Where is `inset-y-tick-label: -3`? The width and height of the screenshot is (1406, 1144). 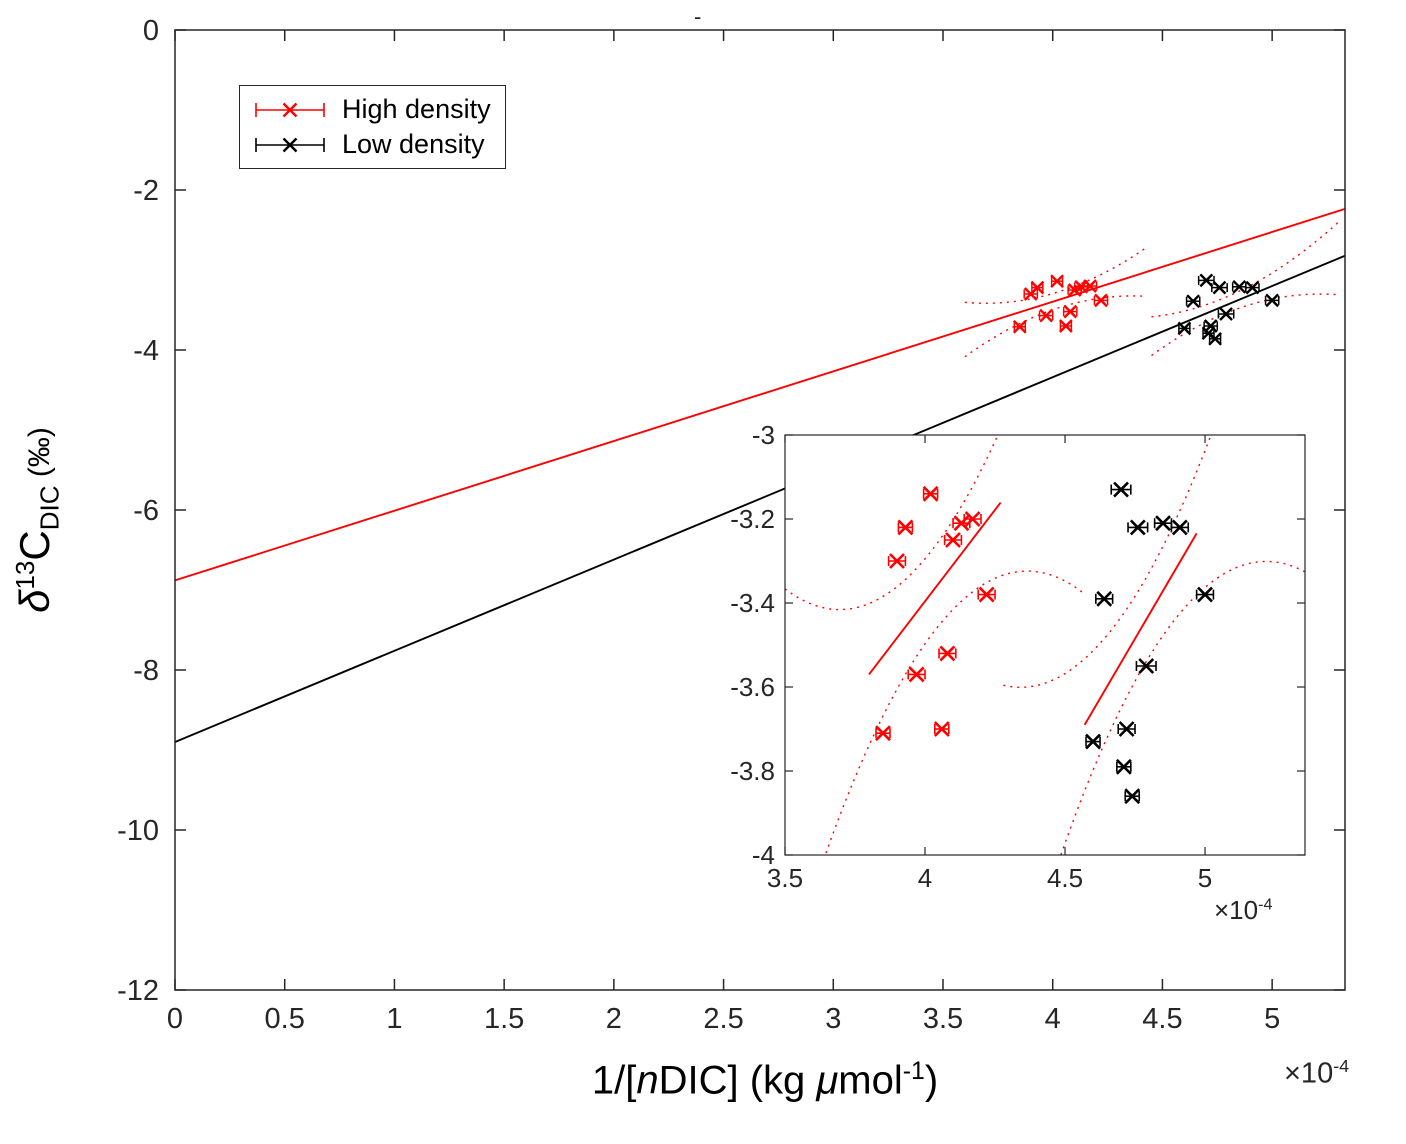 inset-y-tick-label: -3 is located at coordinates (763, 435).